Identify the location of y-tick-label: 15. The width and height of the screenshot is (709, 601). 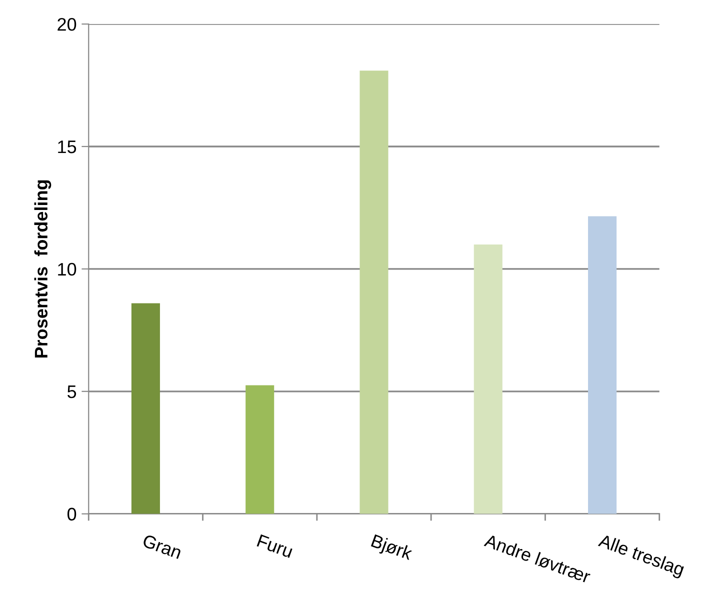
(67, 147).